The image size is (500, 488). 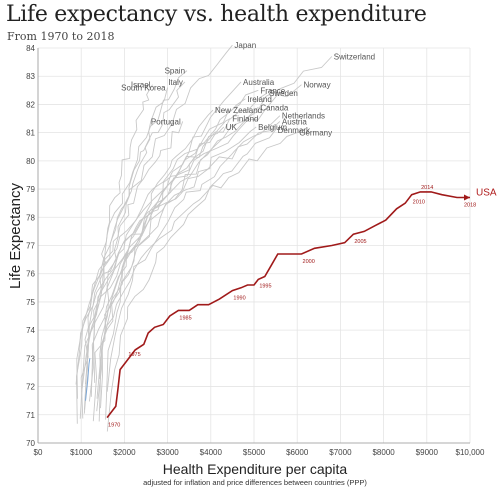 I want to click on y-tick-label: 79, so click(x=30, y=189).